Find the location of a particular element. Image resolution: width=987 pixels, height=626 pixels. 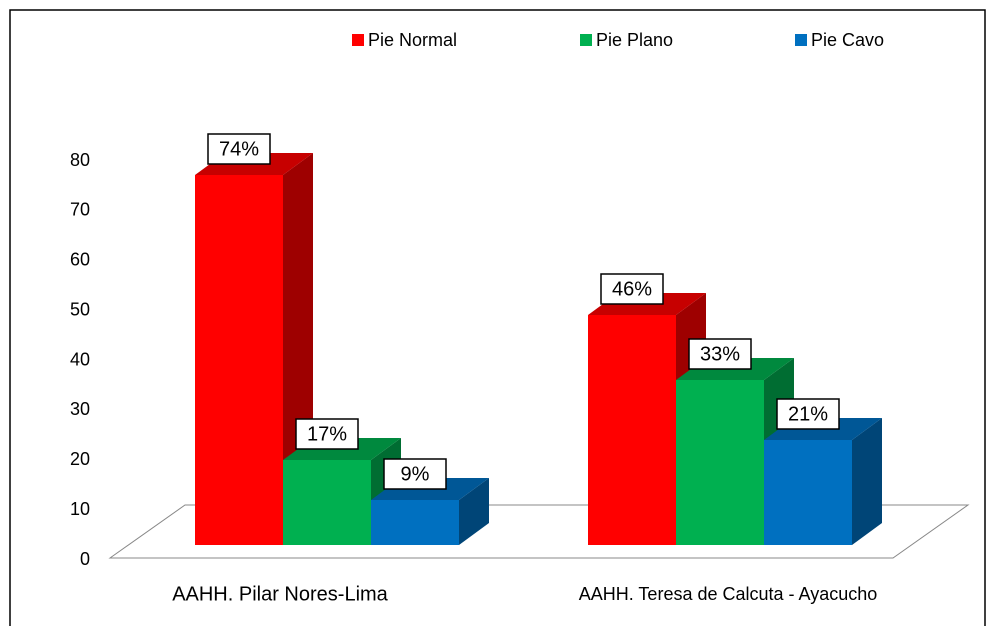

value-label: 9% is located at coordinates (415, 474).